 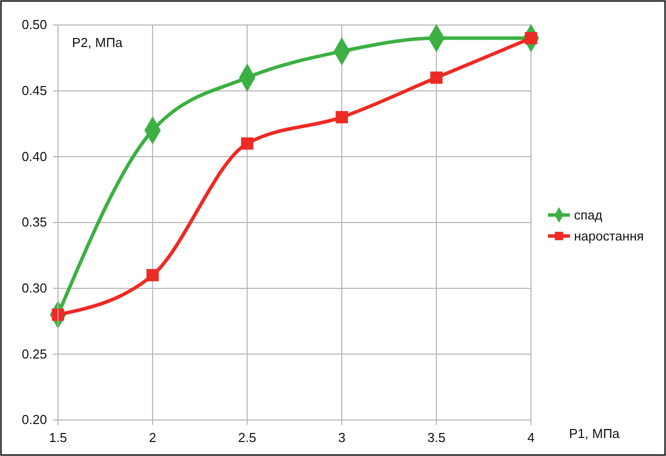 What do you see at coordinates (34, 90) in the screenshot?
I see `y-tick-label: 0.45` at bounding box center [34, 90].